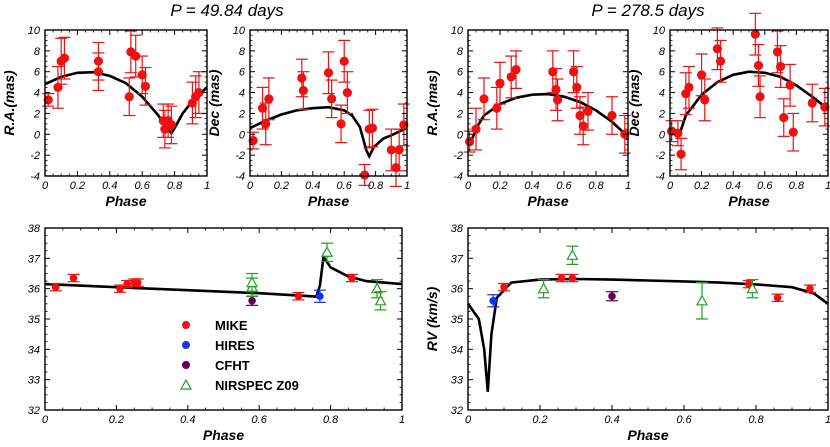 The width and height of the screenshot is (830, 447). What do you see at coordinates (752, 288) in the screenshot?
I see `data-point-nirspec` at bounding box center [752, 288].